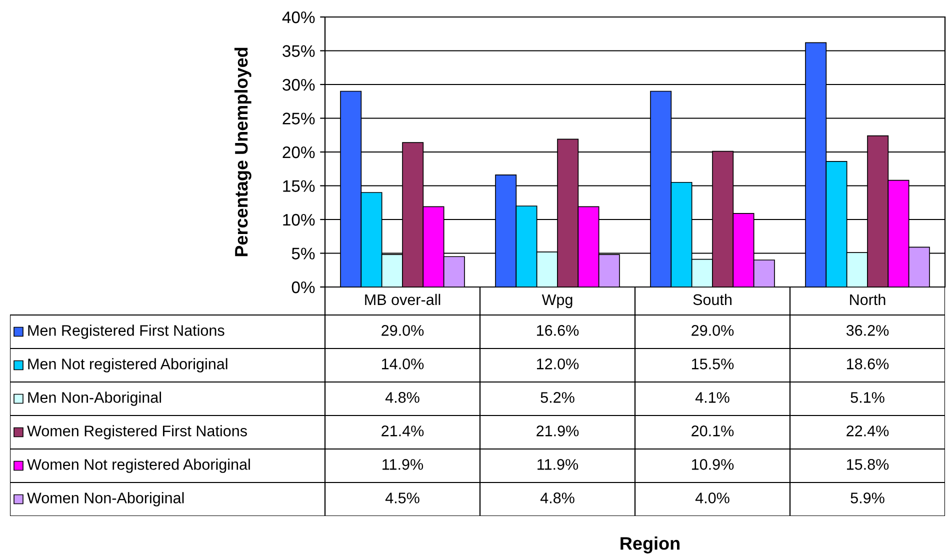 This screenshot has height=558, width=948. I want to click on data-label: 22.4%, so click(867, 431).